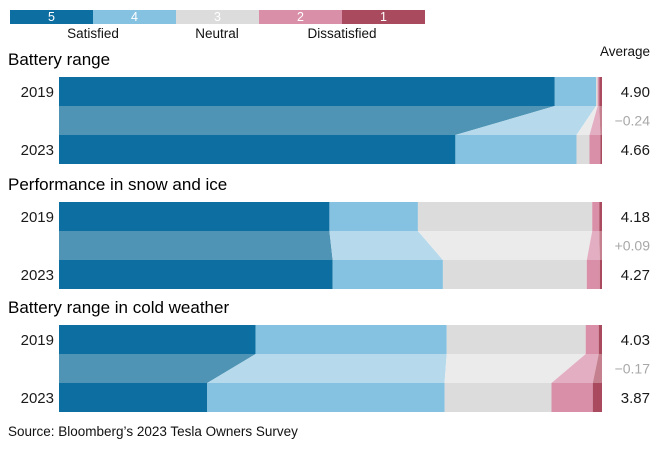 This screenshot has height=451, width=660. Describe the element at coordinates (51, 17) in the screenshot. I see `legend-segment-5: 5` at that location.